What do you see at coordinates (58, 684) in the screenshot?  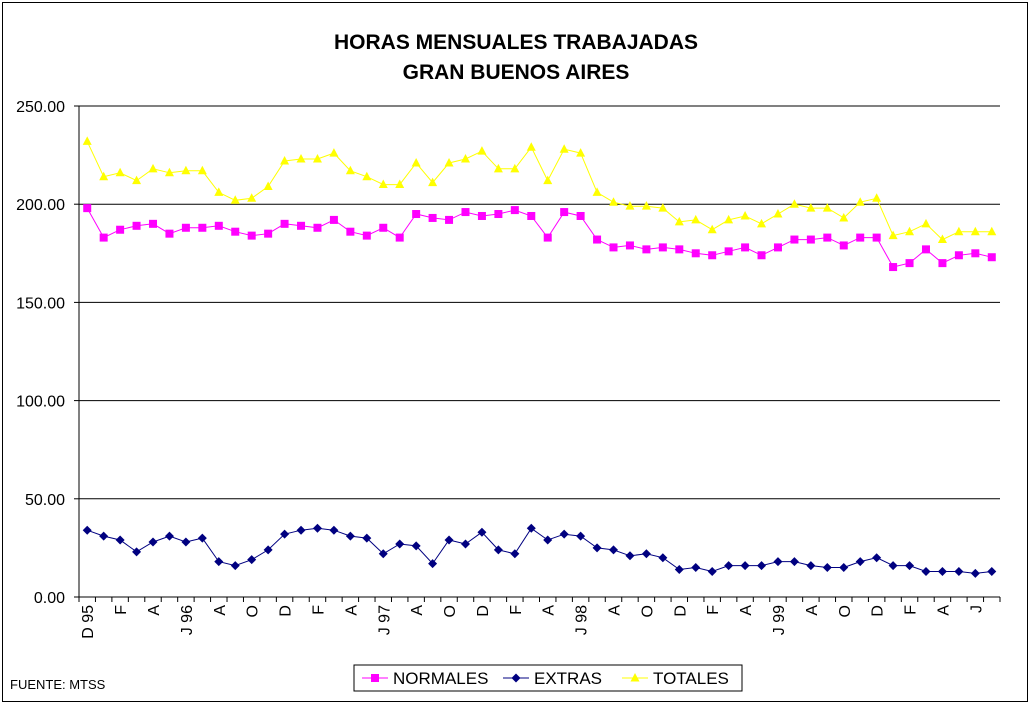 I see `source-label: FUENTE: MTSS` at bounding box center [58, 684].